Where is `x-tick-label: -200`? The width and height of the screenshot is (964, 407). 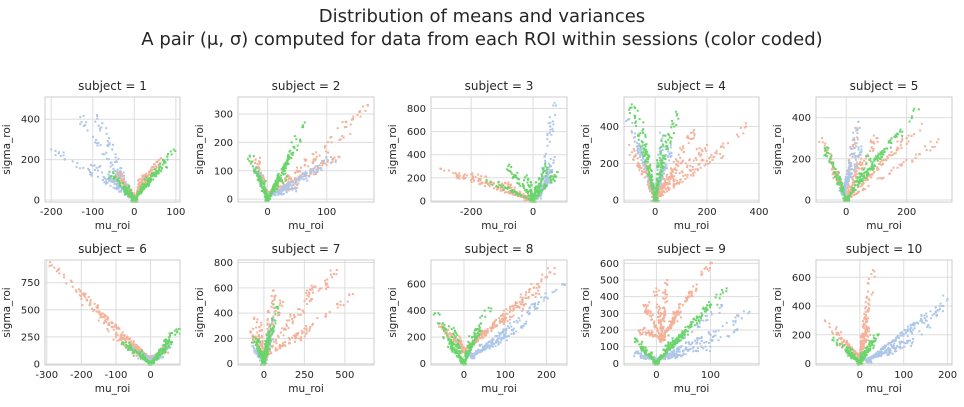 x-tick-label: -200 is located at coordinates (471, 212).